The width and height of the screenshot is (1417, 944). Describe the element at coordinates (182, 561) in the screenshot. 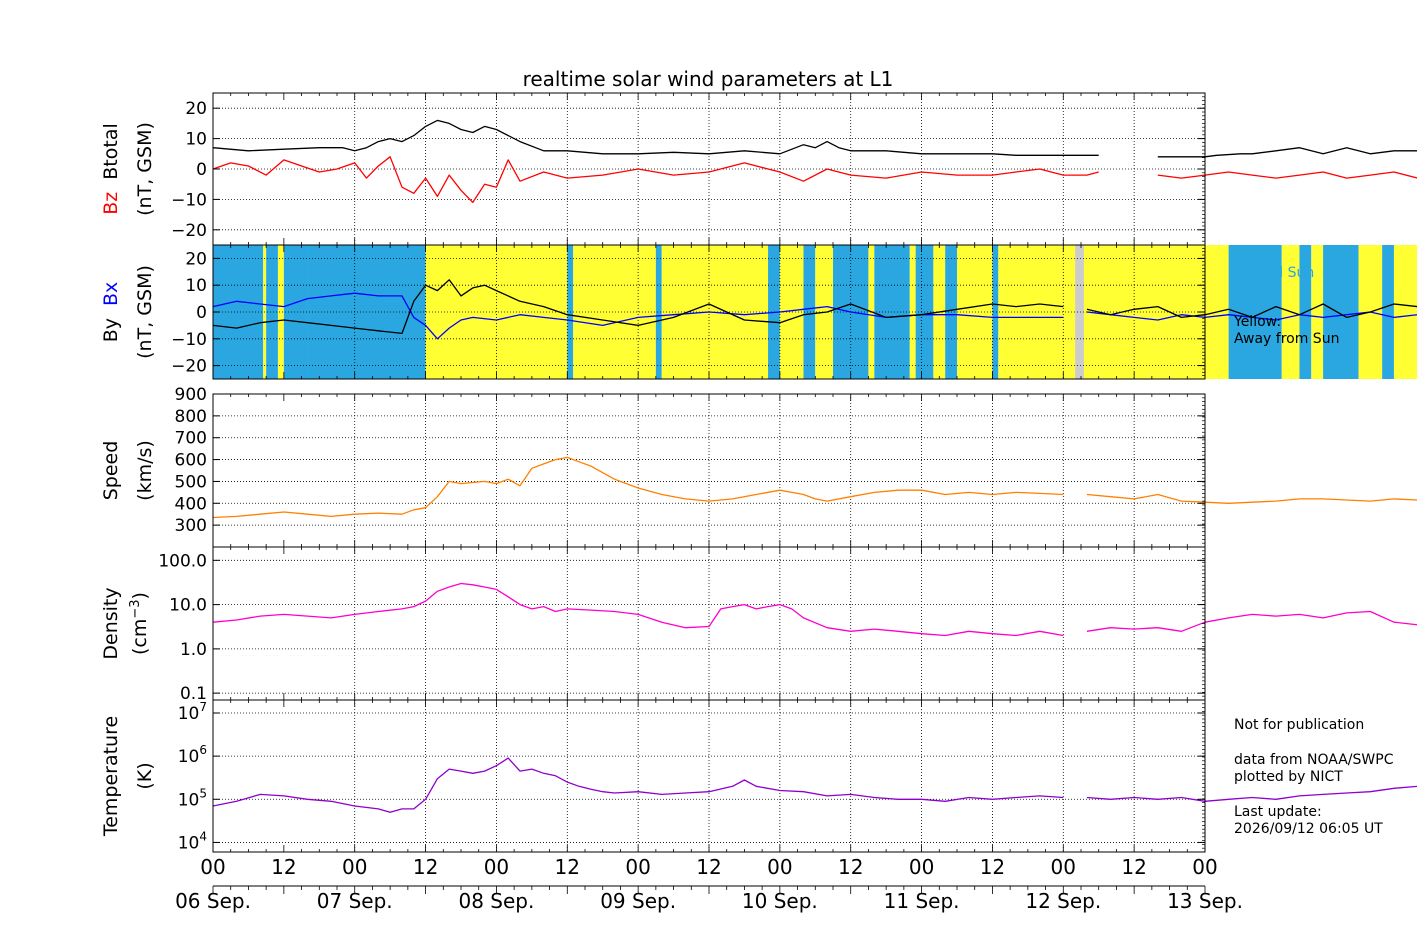

I see `y-tick-label: 100.0` at that location.